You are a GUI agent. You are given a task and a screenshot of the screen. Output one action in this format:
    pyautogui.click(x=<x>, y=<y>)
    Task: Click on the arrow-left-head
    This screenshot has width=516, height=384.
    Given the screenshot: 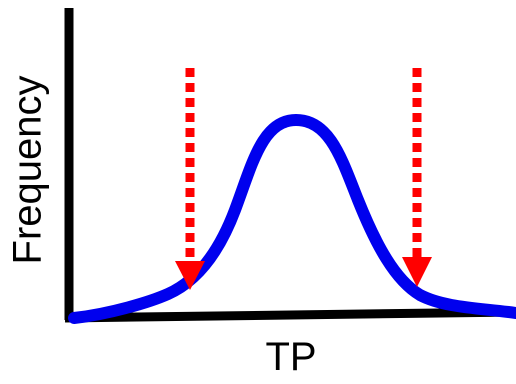 What is the action you would take?
    pyautogui.click(x=190, y=275)
    